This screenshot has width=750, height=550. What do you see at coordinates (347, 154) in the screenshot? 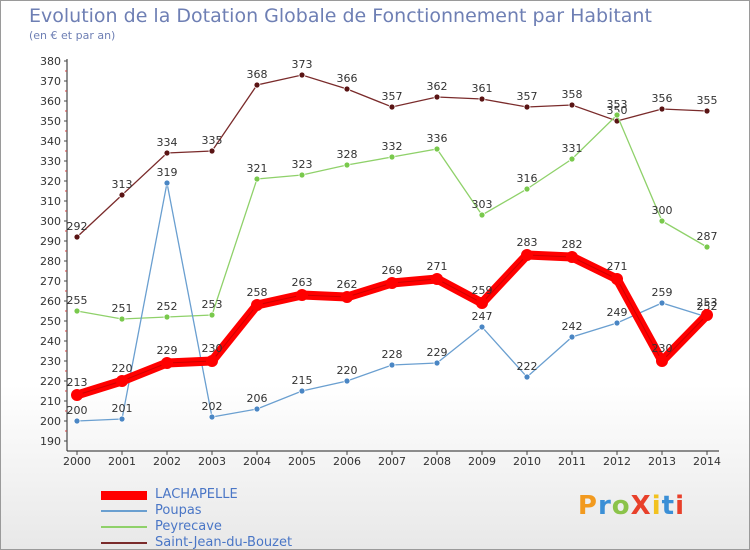
I see `data-label: 328` at bounding box center [347, 154].